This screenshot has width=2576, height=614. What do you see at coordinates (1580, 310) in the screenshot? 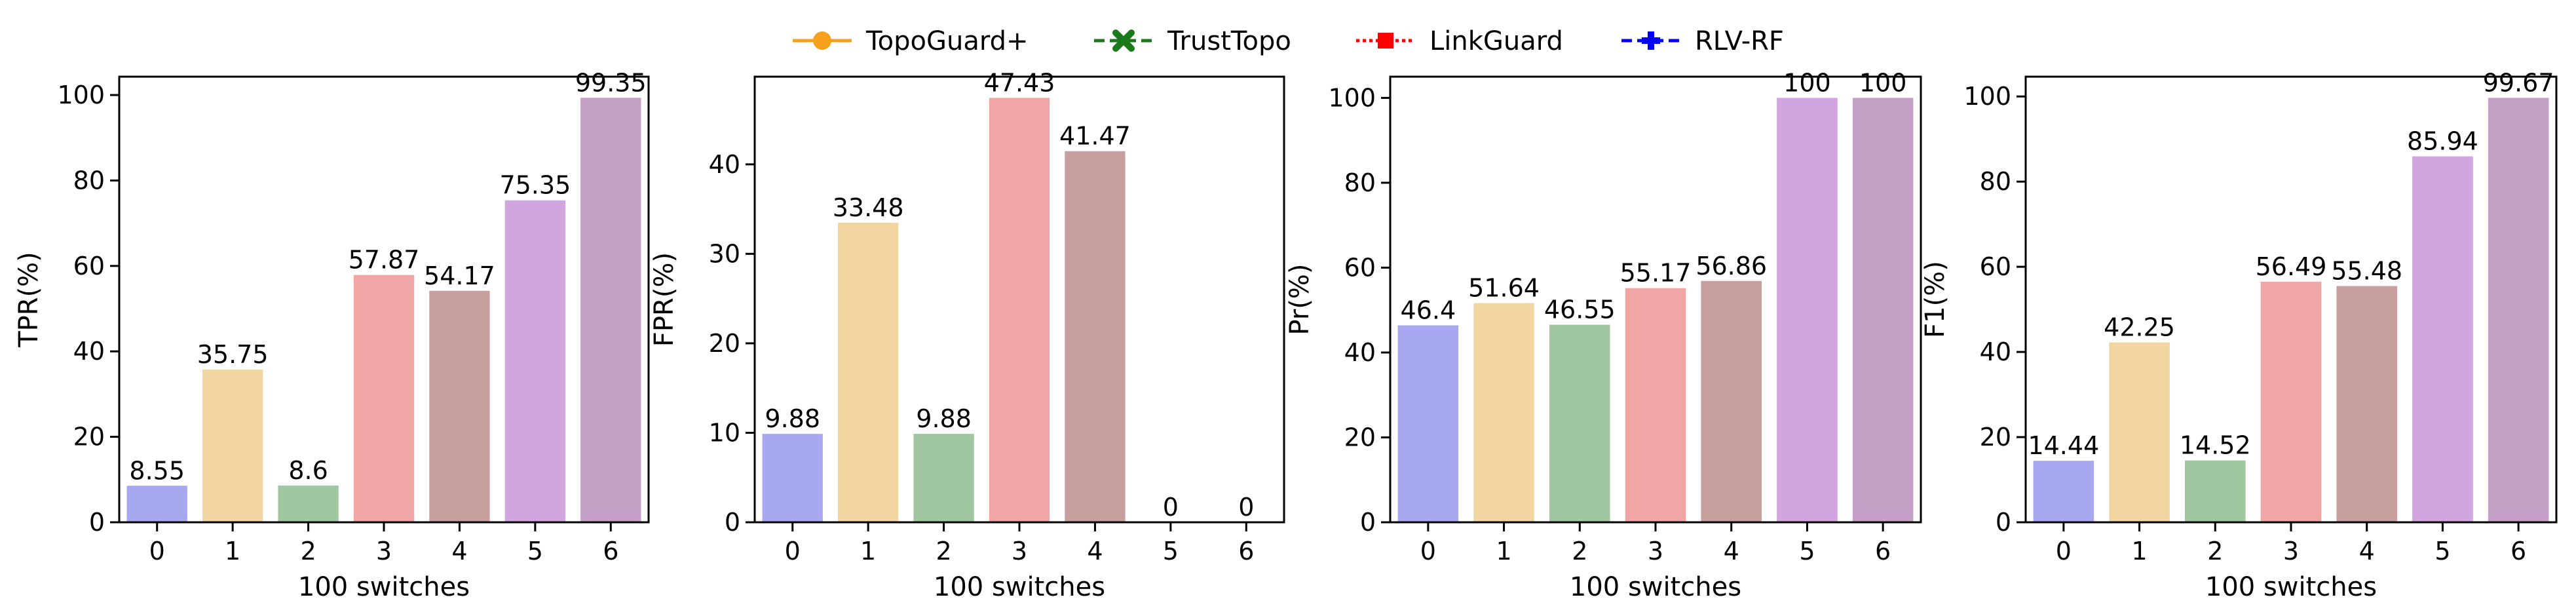
I see `data-label: 46.55` at bounding box center [1580, 310].